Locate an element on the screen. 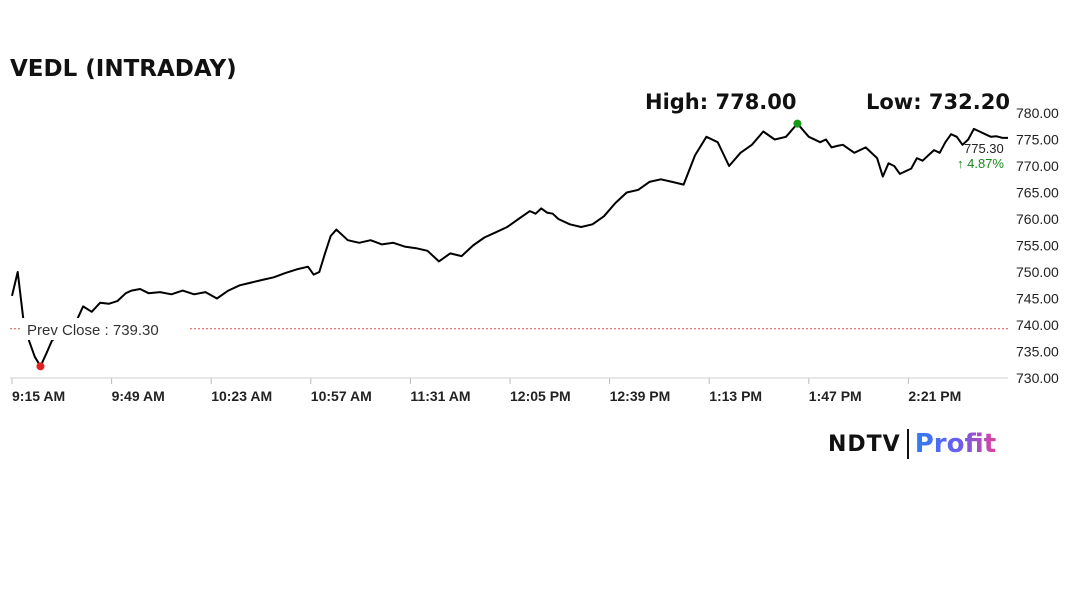 The height and width of the screenshot is (607, 1080). logo-separator is located at coordinates (907, 444).